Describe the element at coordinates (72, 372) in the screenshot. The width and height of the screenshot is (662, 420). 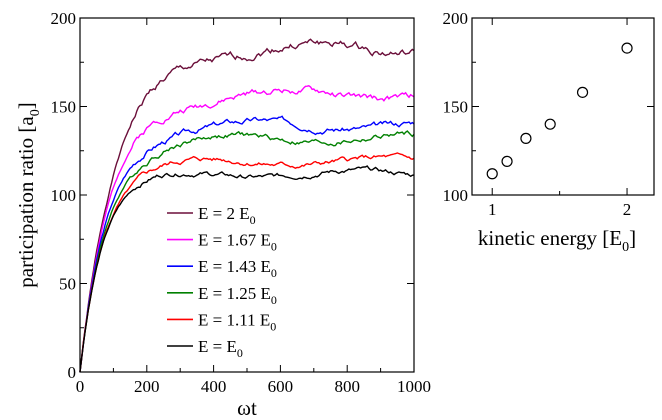
I see `main-y-tick-label: 0` at that location.